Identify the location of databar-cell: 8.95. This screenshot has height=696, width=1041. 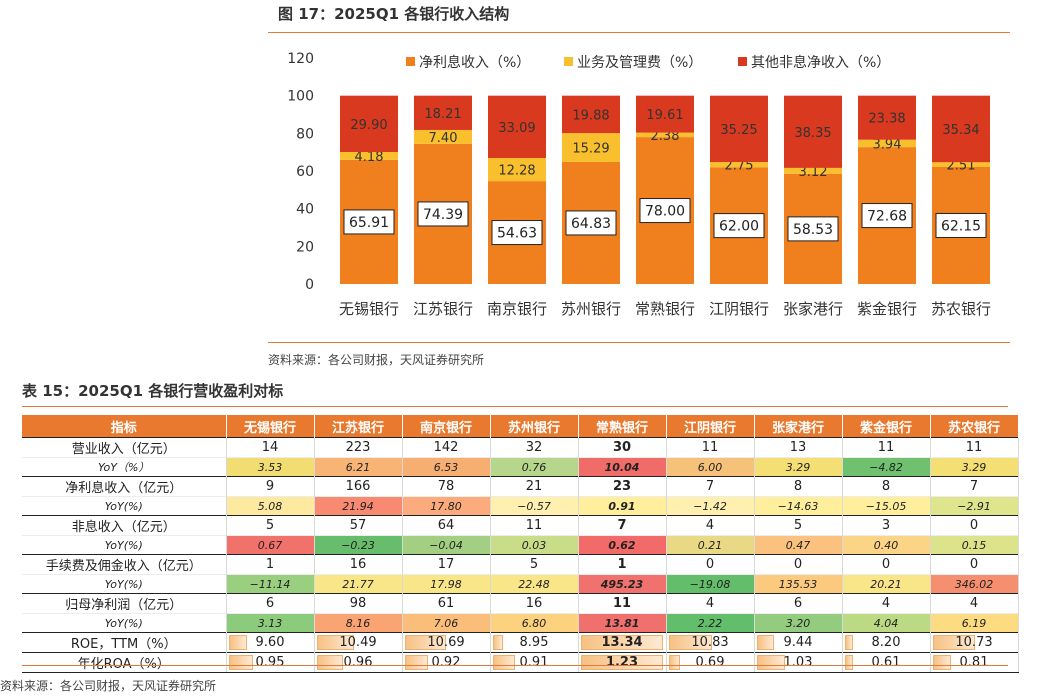
(534, 642).